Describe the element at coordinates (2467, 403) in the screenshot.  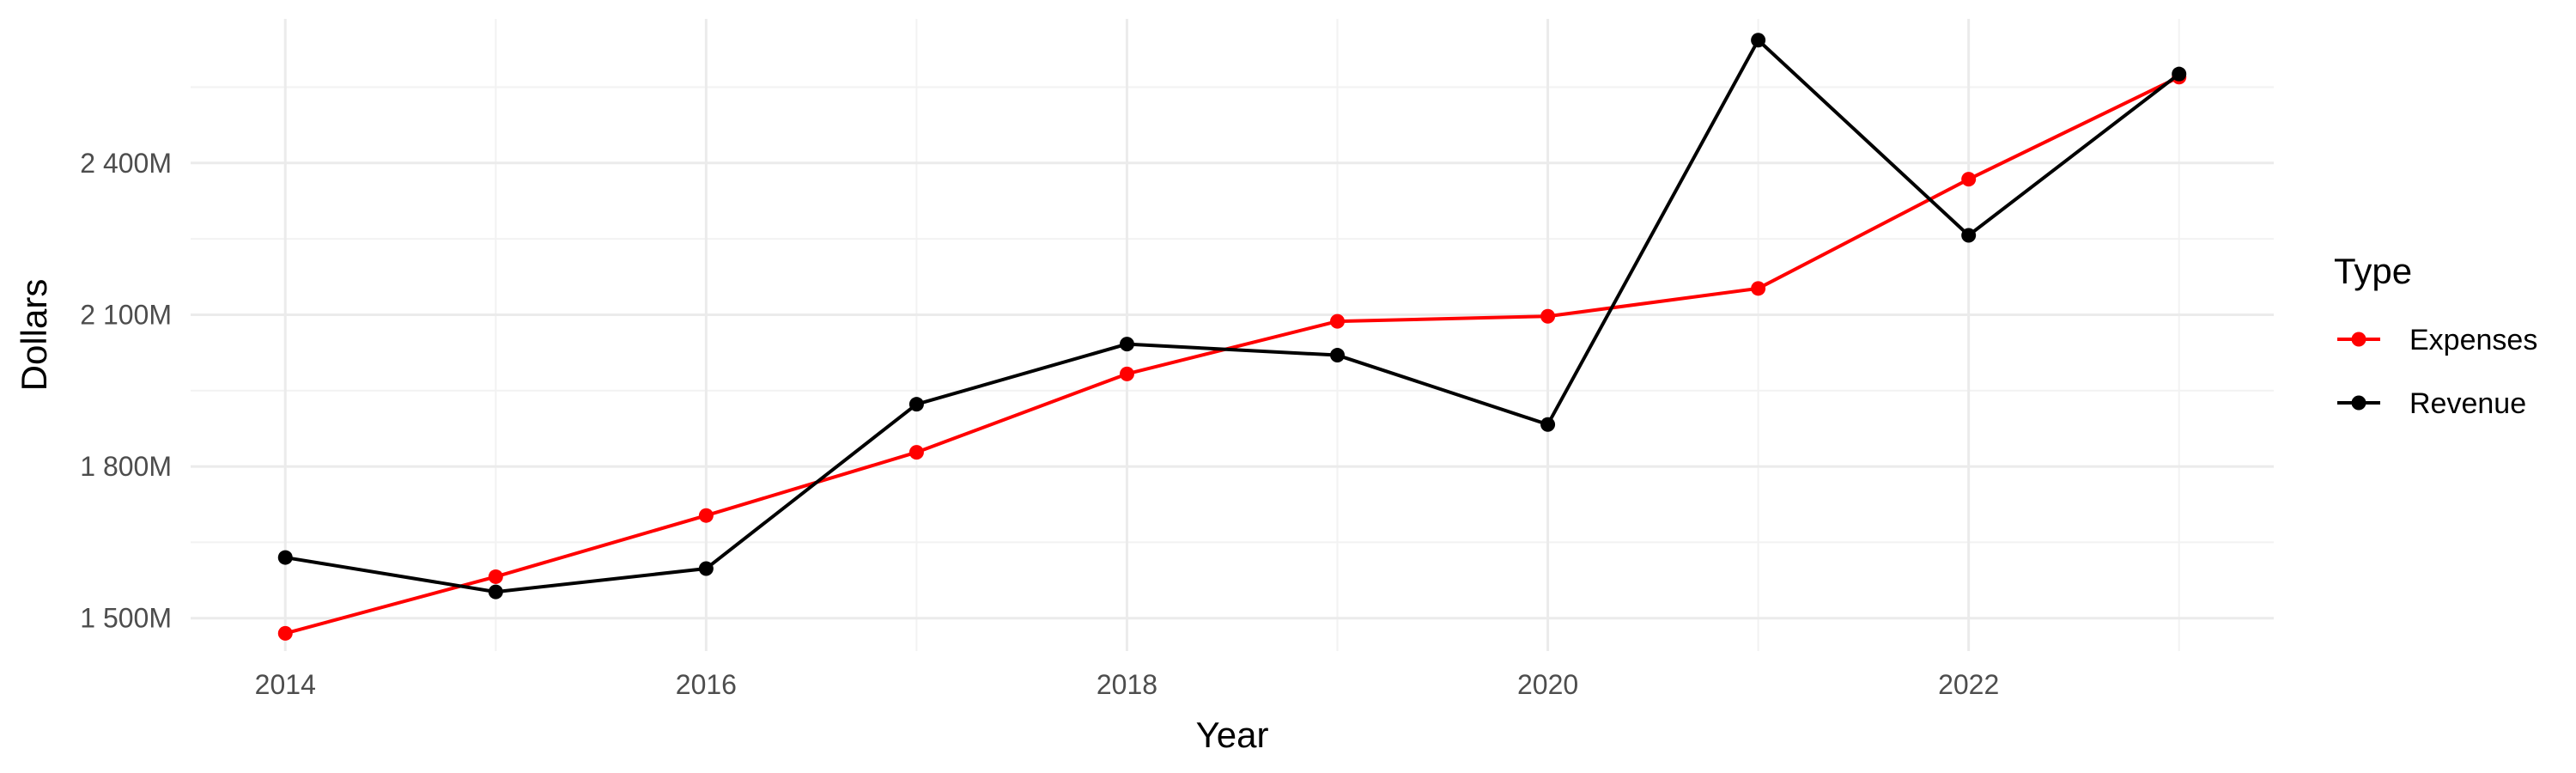
I see `legend-label-revenue: Revenue` at that location.